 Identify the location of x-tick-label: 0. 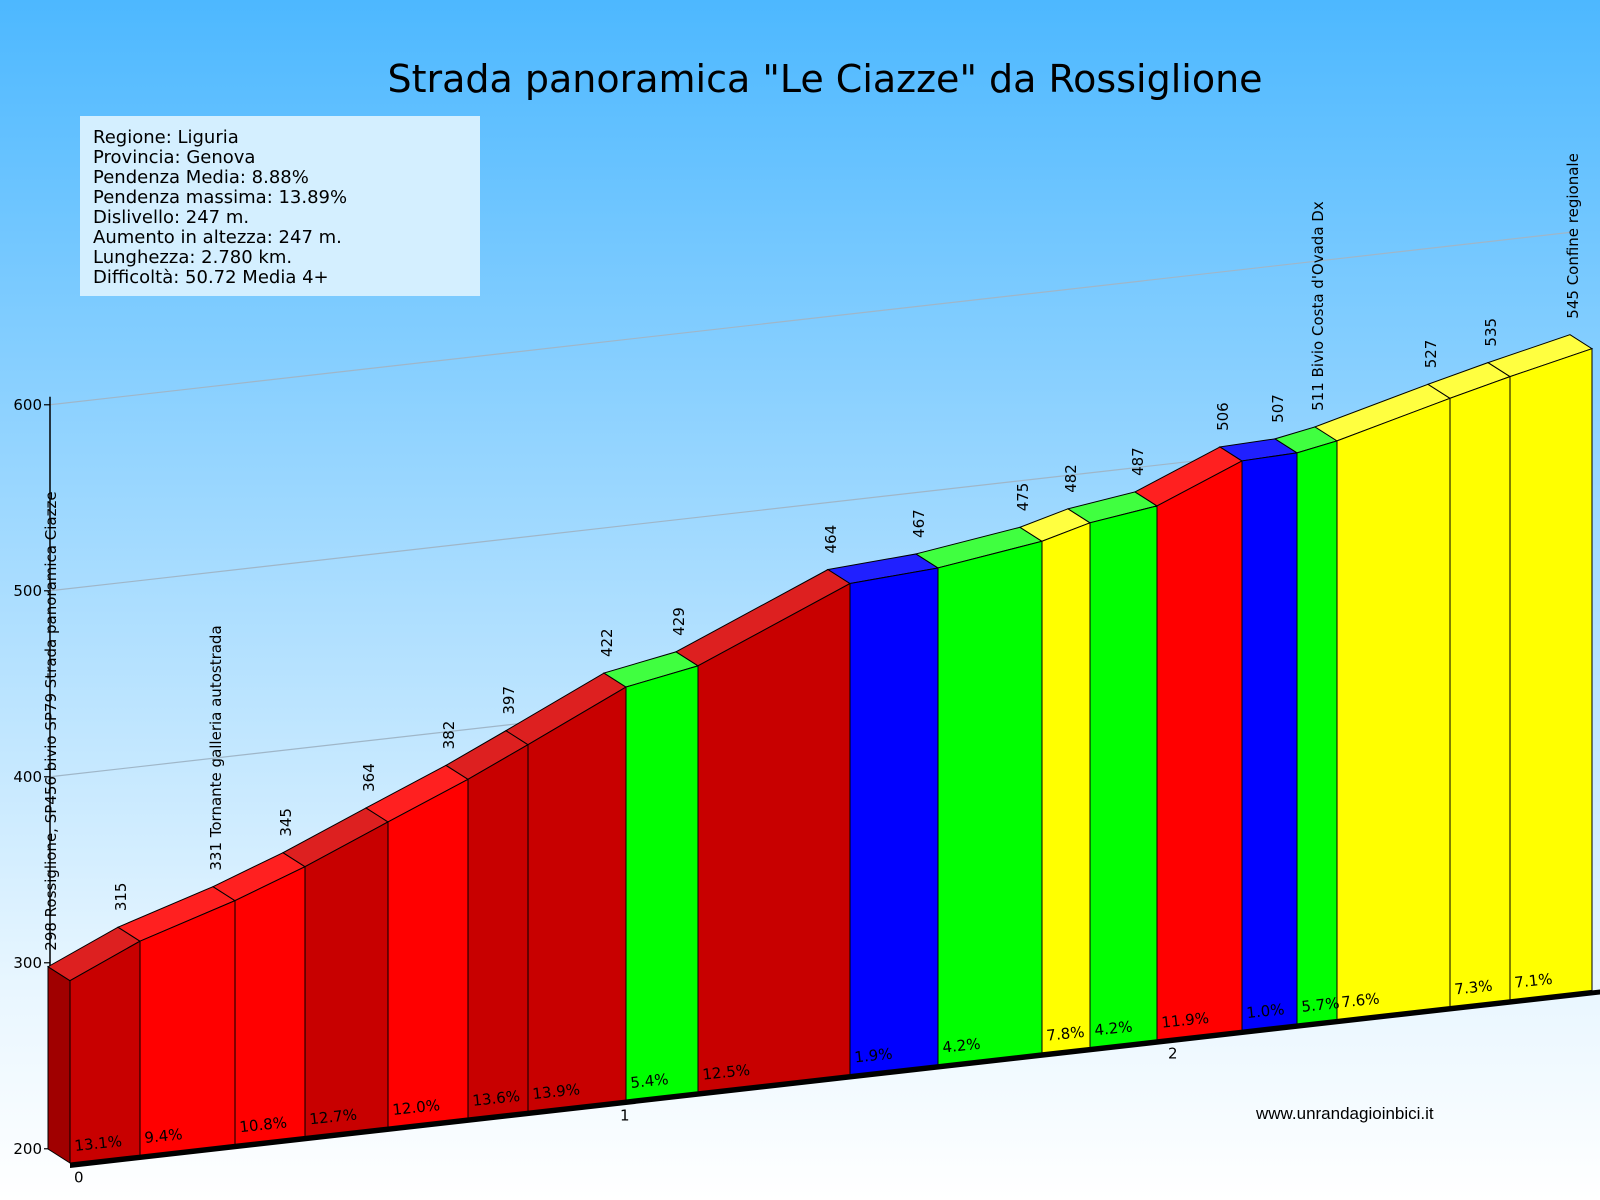
(79, 1178).